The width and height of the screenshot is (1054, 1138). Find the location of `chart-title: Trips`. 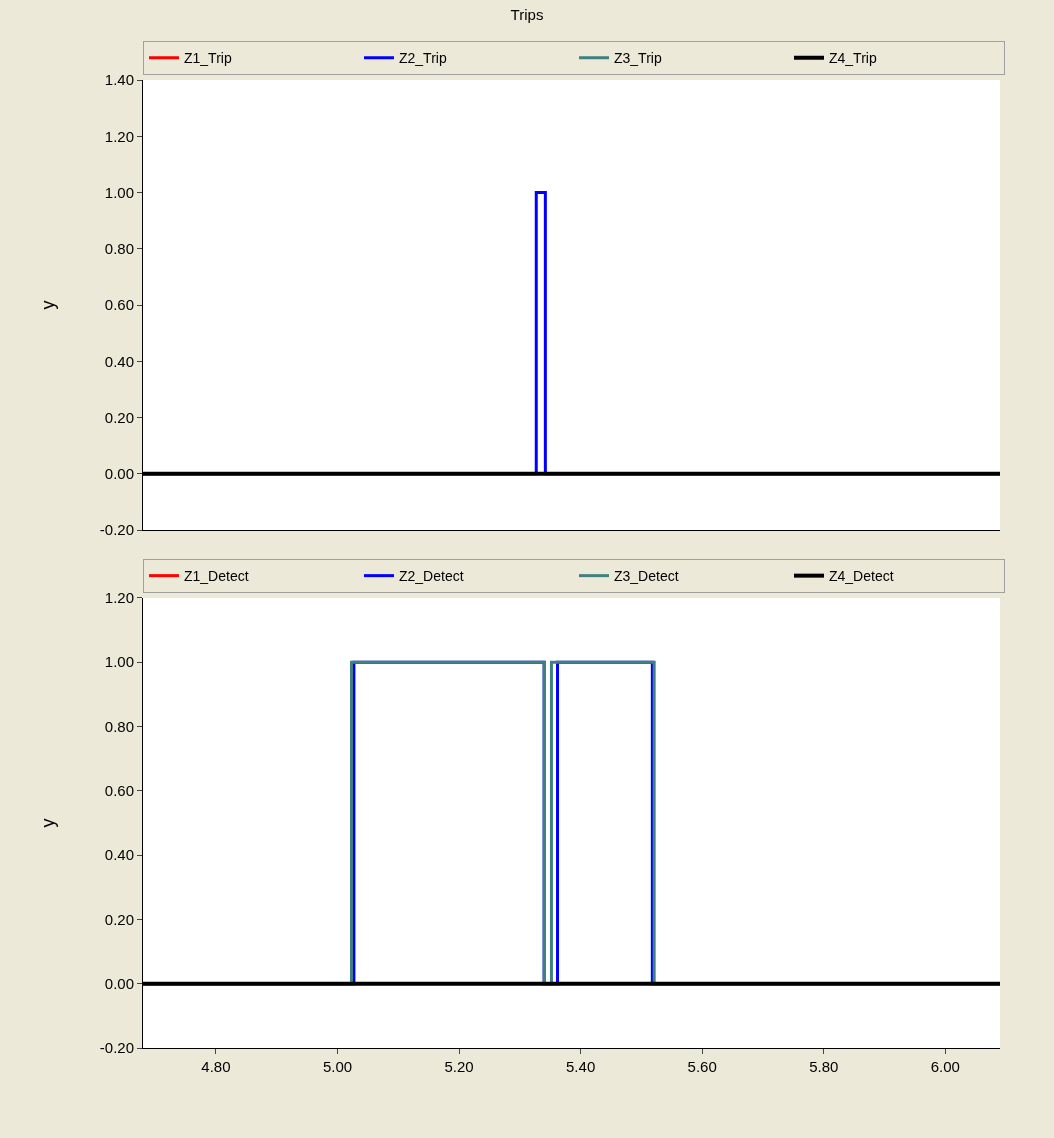

chart-title: Trips is located at coordinates (527, 14).